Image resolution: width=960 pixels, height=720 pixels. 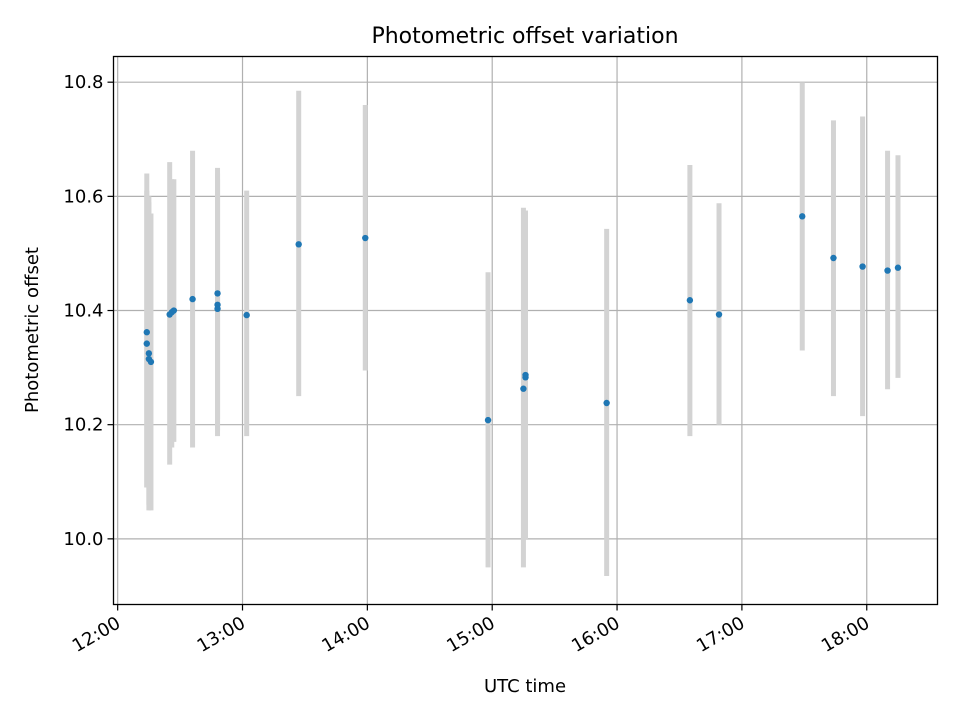 What do you see at coordinates (524, 36) in the screenshot?
I see `chart-title: Photometric offset variation` at bounding box center [524, 36].